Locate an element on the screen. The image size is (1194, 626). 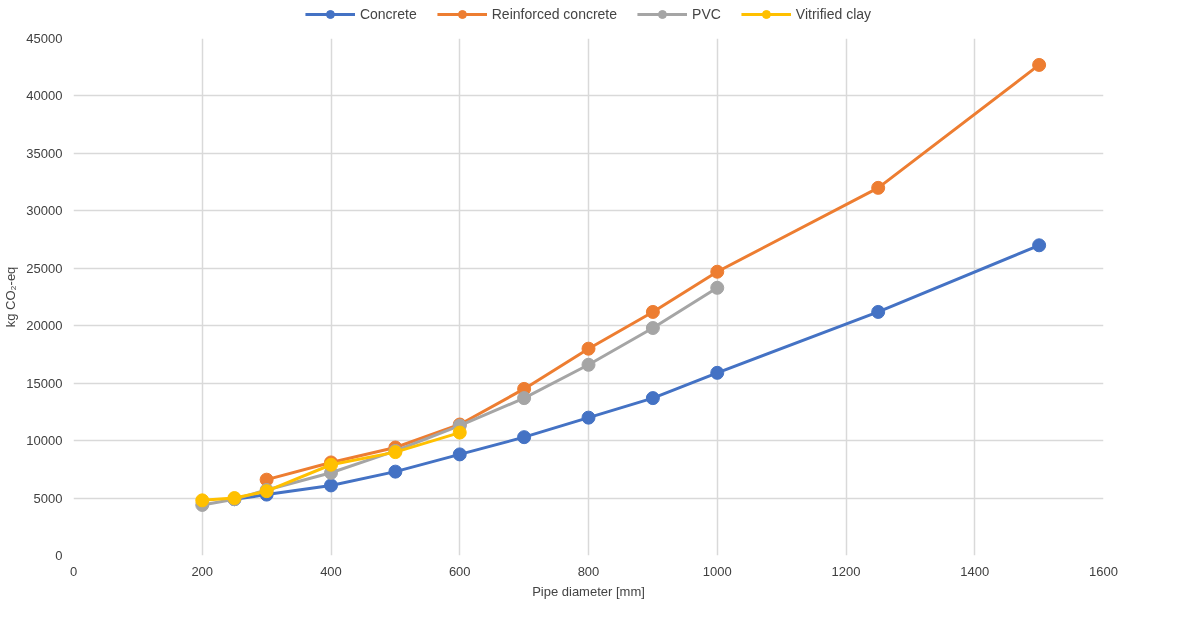
y-tick-label: 40000 is located at coordinates (44, 96).